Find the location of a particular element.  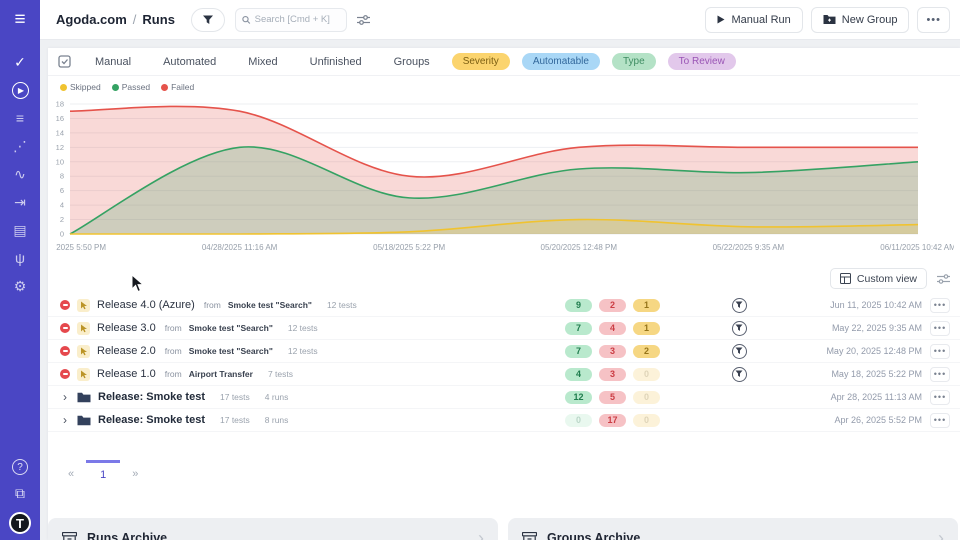

new-group-button: New Group is located at coordinates (860, 19).